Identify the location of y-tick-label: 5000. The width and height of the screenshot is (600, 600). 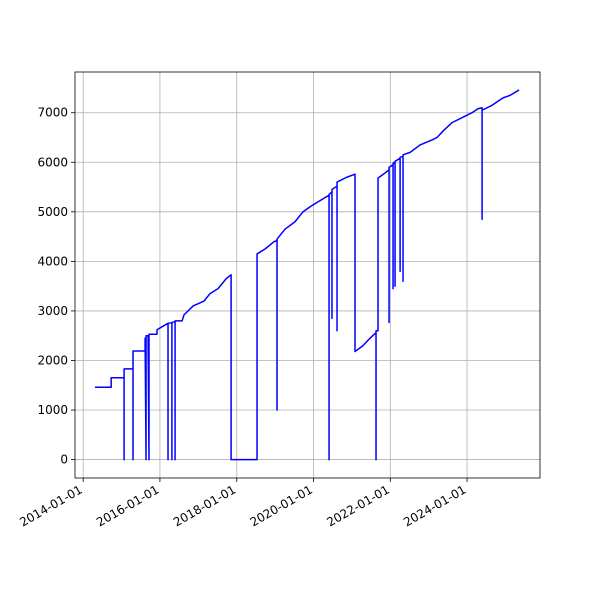
(52, 212).